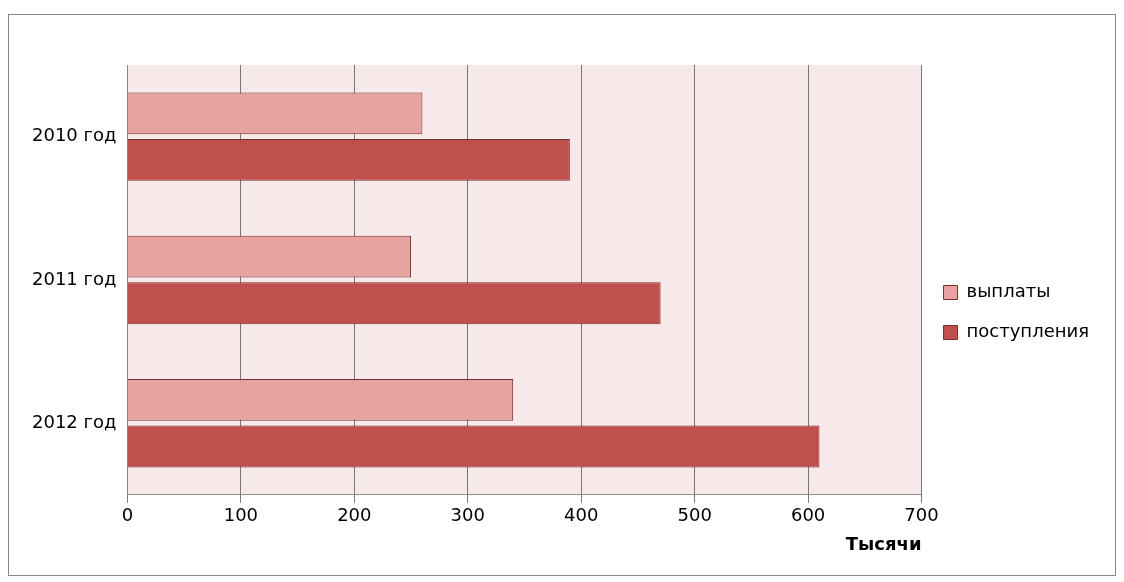 The height and width of the screenshot is (582, 1124). I want to click on y-tick-label: 2012 год, so click(74, 421).